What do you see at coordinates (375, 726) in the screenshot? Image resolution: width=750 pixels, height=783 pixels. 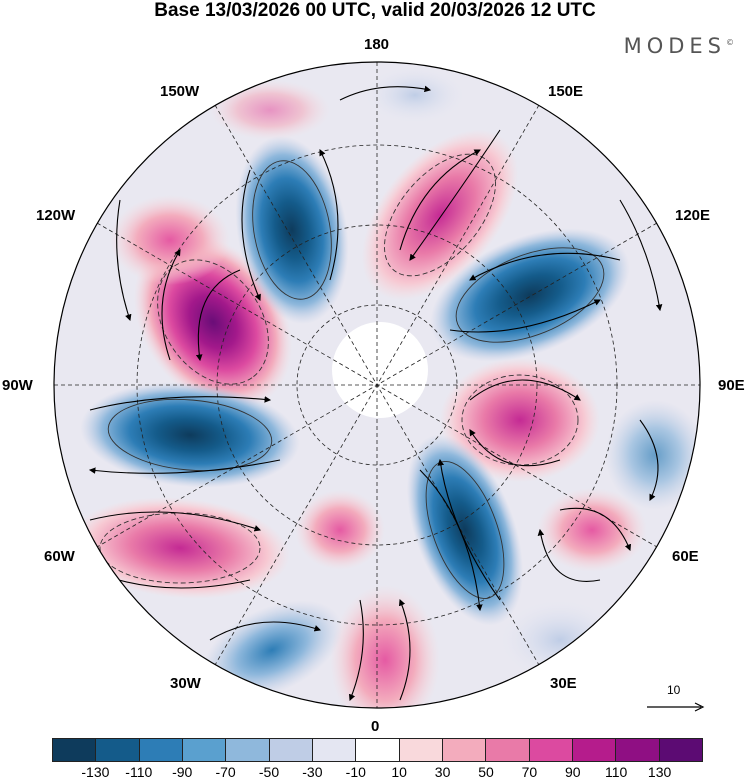 I see `label-south: 0` at bounding box center [375, 726].